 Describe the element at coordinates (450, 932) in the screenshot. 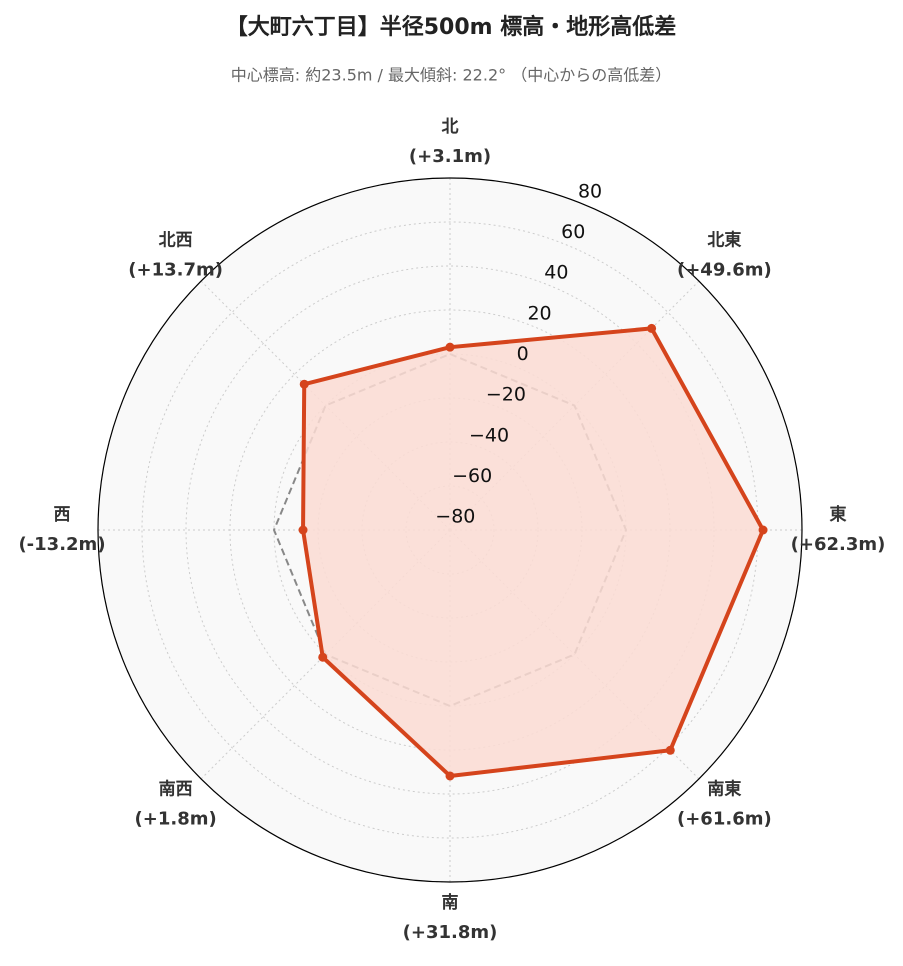

I see `value-label: (+31.8m)` at that location.